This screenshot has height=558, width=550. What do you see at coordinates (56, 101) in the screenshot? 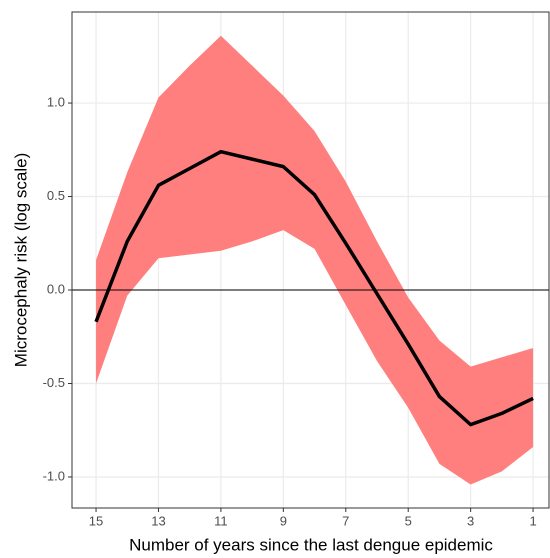
I see `y-tick-label: 1.0` at bounding box center [56, 101].